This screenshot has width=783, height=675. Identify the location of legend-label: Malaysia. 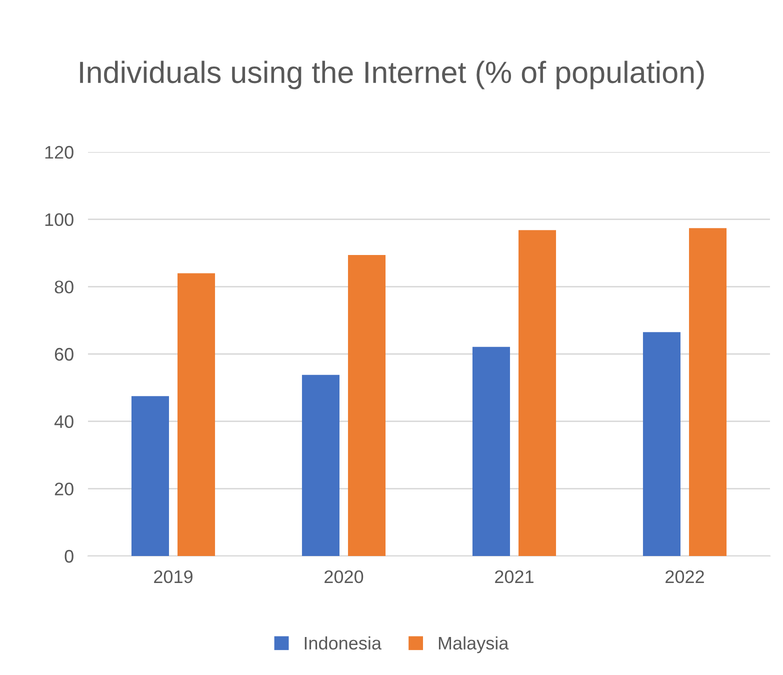
(473, 645).